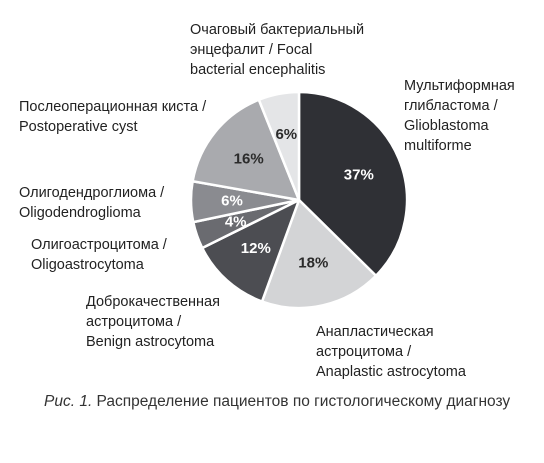  I want to click on slice-value-label-6: 6%, so click(286, 134).